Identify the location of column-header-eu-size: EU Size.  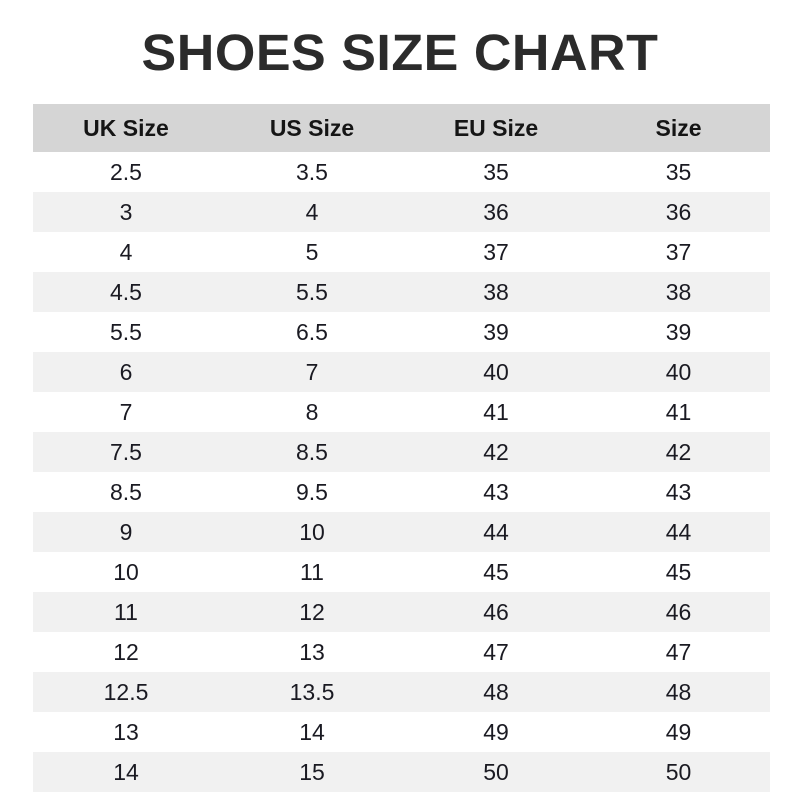
(496, 127).